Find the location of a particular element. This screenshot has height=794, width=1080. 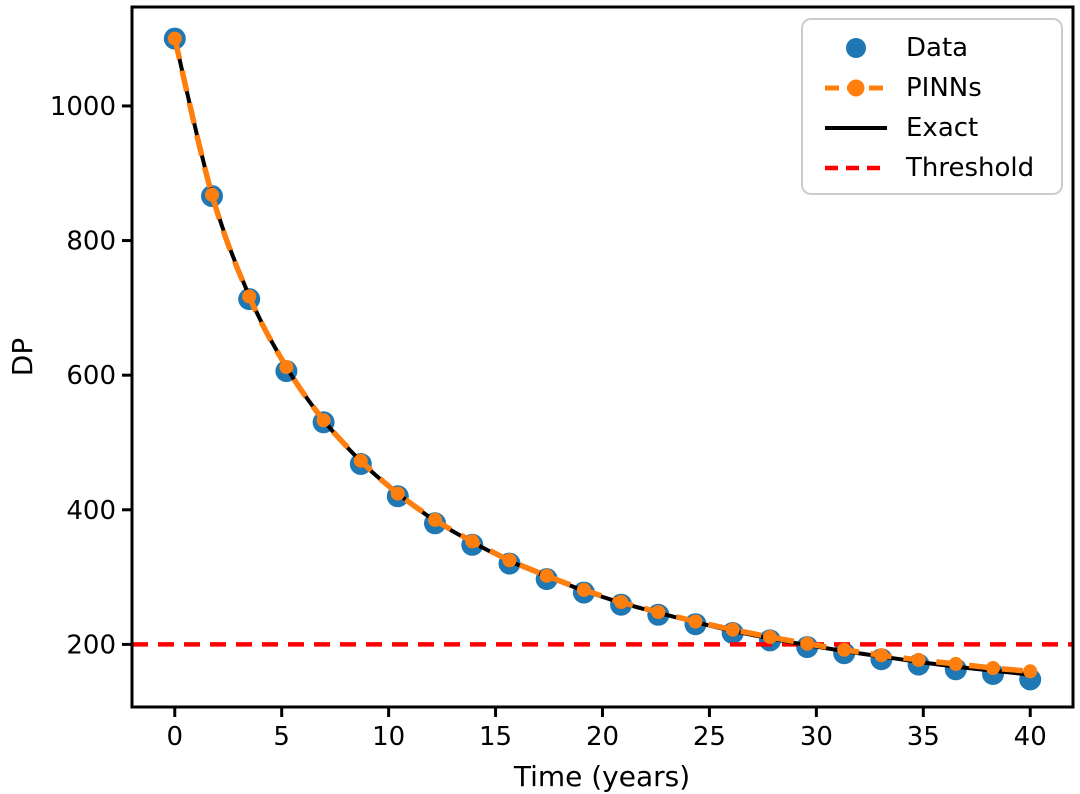

legend-item-threshold: Threshold is located at coordinates (942, 168).